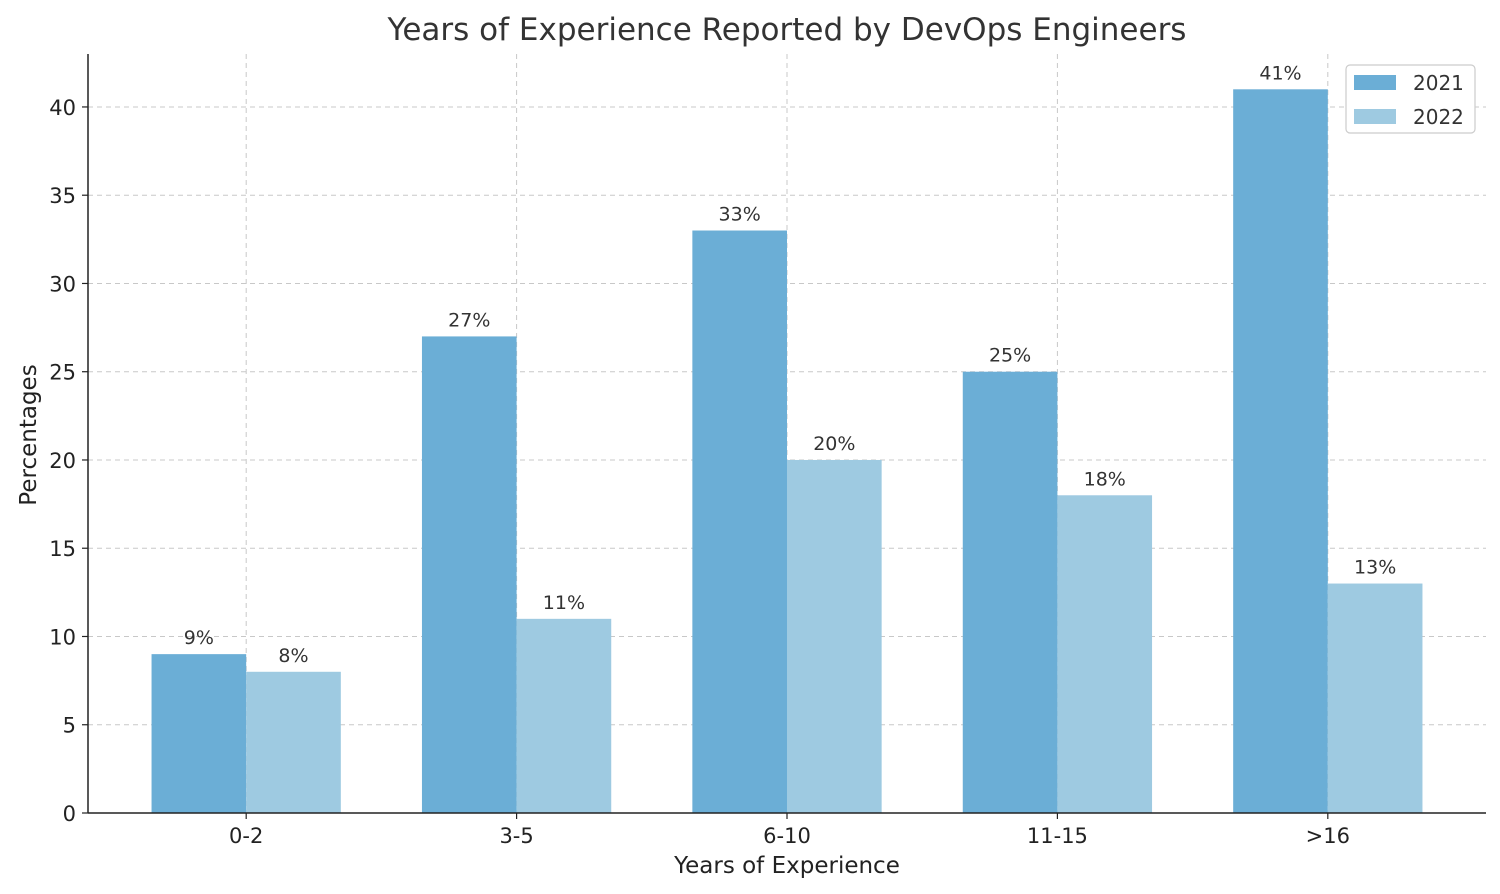  What do you see at coordinates (62, 284) in the screenshot?
I see `y-tick-label: 30` at bounding box center [62, 284].